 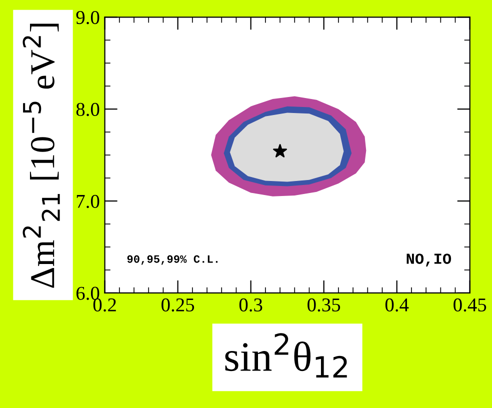 What do you see at coordinates (429, 260) in the screenshot?
I see `annotation: NO,IO` at bounding box center [429, 260].